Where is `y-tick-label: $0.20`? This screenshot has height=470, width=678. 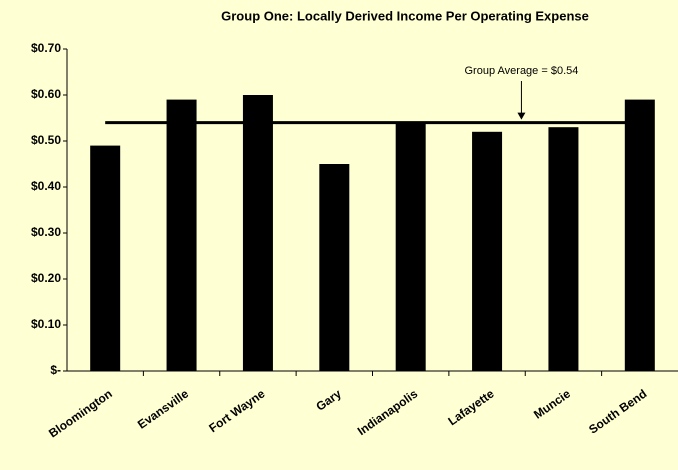 y-tick-label: $0.20 is located at coordinates (46, 278).